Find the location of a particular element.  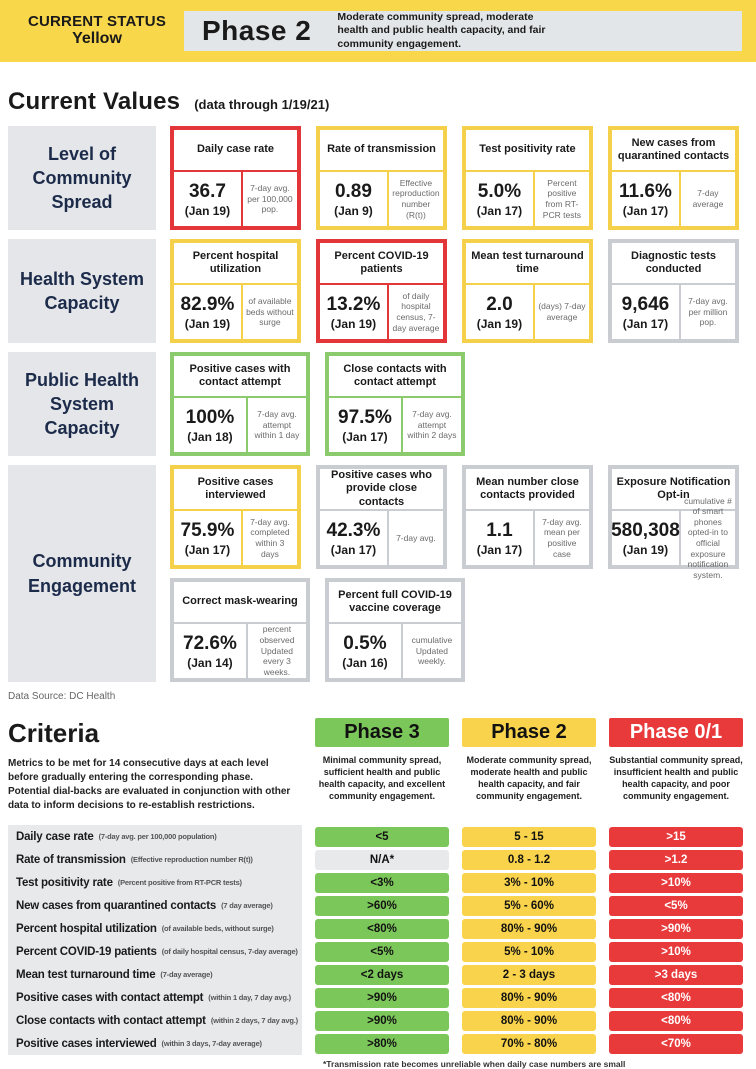

metric-value: 42.3% is located at coordinates (353, 530).